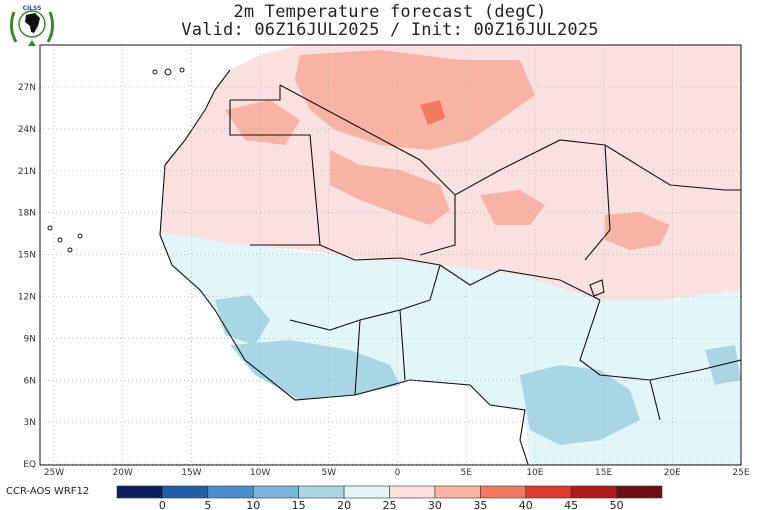 The height and width of the screenshot is (510, 780). I want to click on lake-chad, so click(597, 288).